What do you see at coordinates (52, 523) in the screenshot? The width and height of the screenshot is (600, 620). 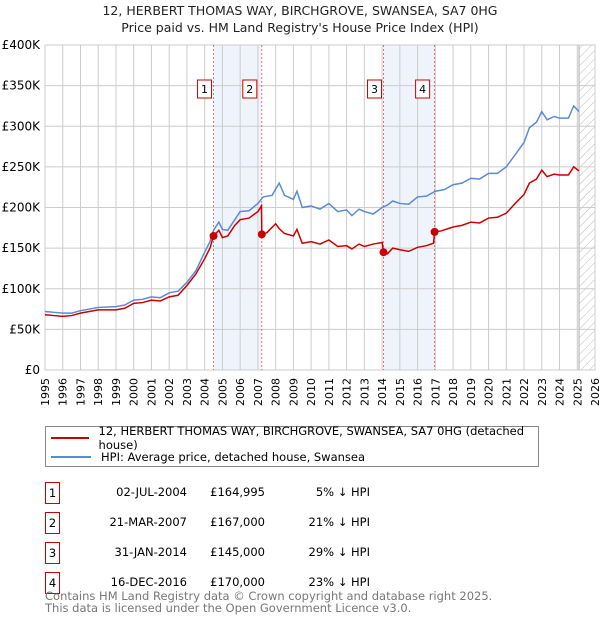 I see `sale-number: 2` at bounding box center [52, 523].